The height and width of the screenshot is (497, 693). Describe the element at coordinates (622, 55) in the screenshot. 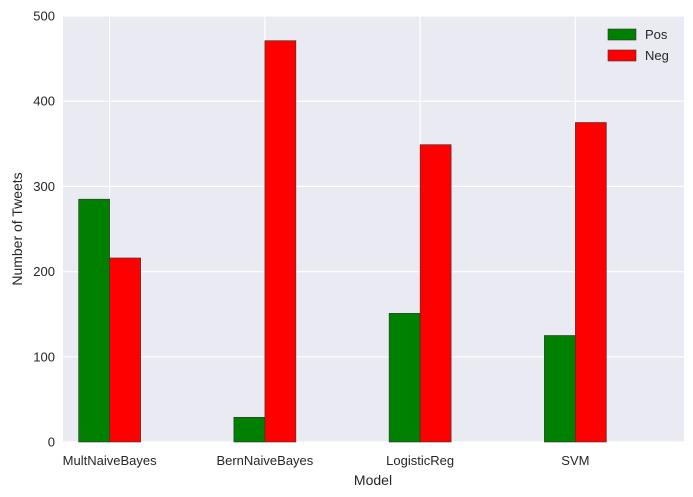

I see `legend-swatch-neg` at that location.